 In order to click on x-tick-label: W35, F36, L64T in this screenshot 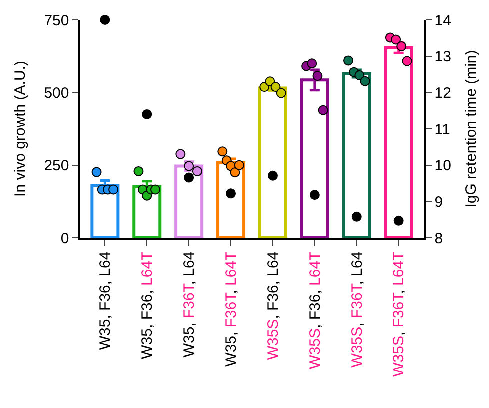, I will do `click(147, 306)`.